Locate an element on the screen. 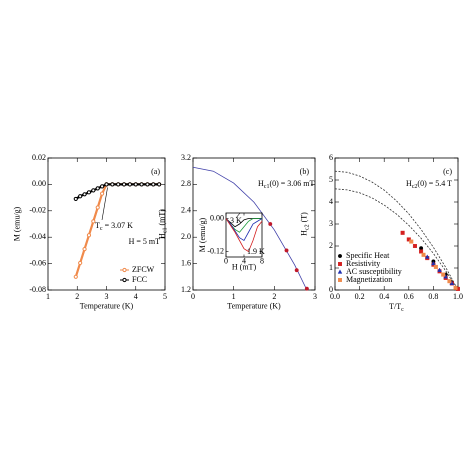  y-axis-label-part: (T) is located at coordinates (303, 218).